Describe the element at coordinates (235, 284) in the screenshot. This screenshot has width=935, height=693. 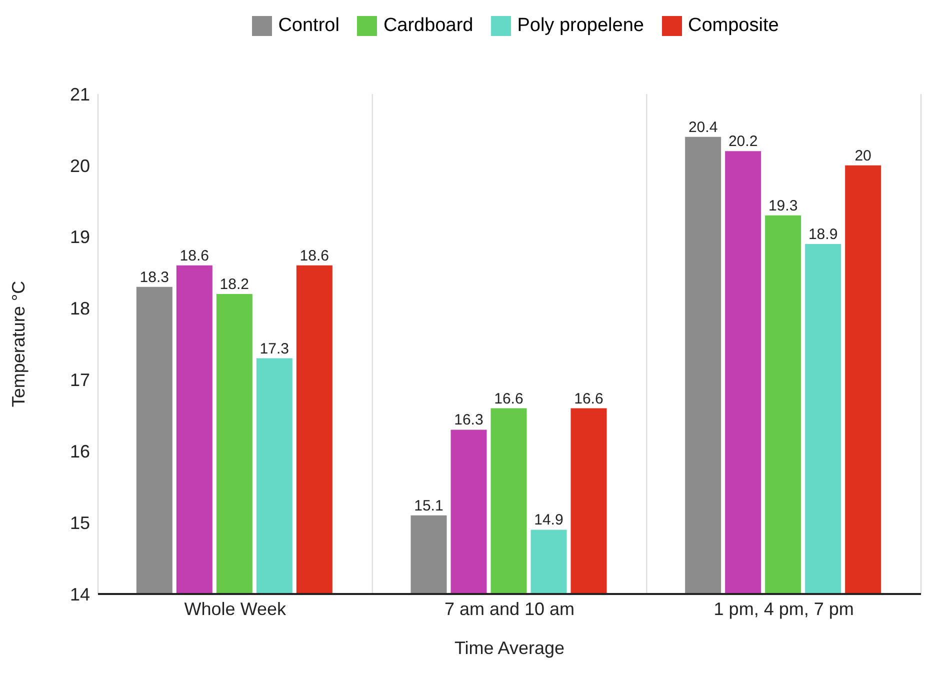
I see `data-label: 18.2` at that location.